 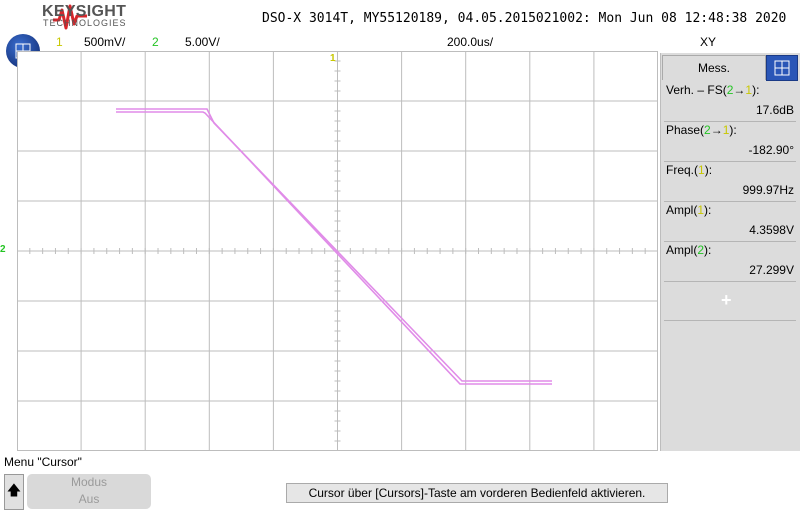 What do you see at coordinates (771, 230) in the screenshot?
I see `measurement-value: 4.3598V` at bounding box center [771, 230].